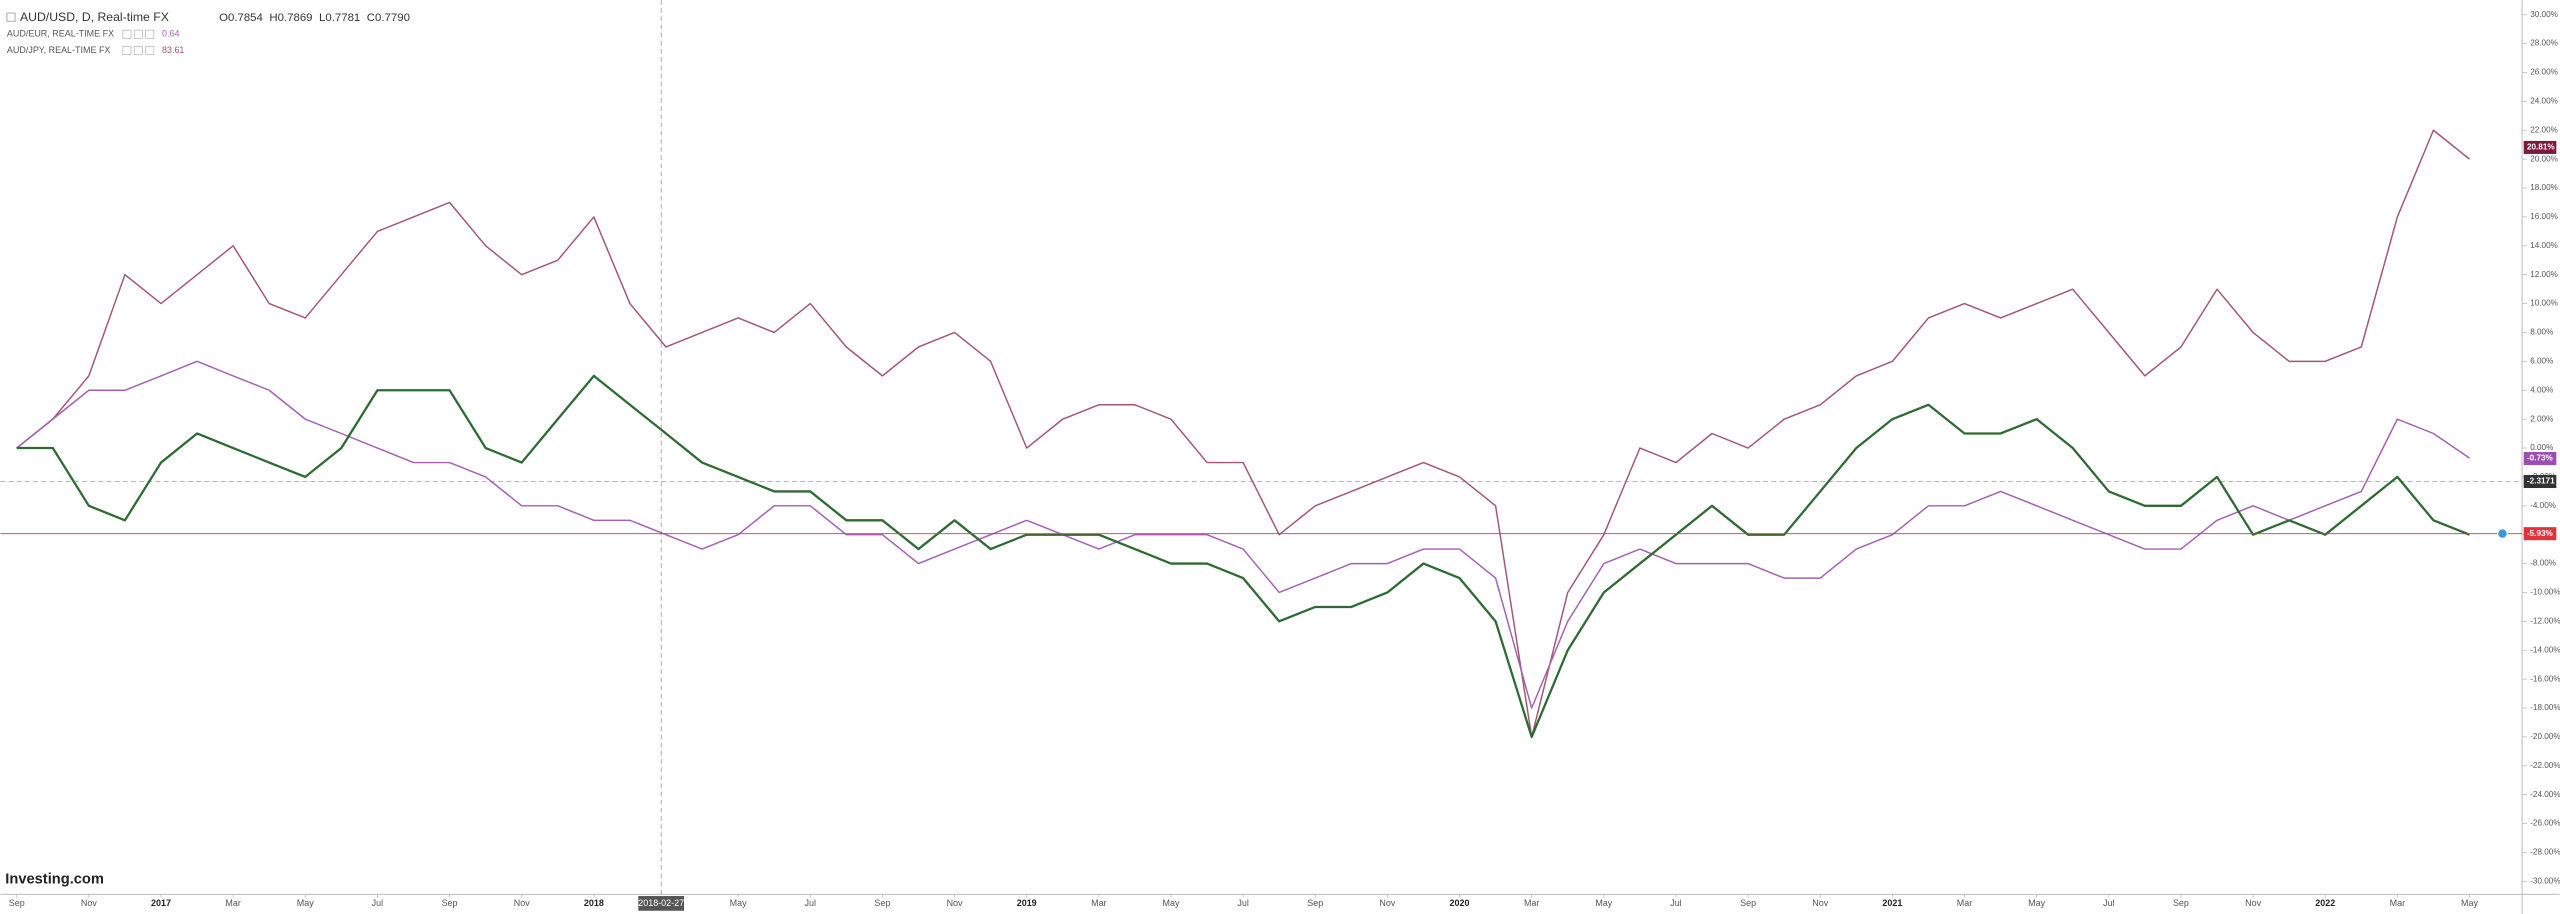 This screenshot has height=914, width=2560. I want to click on y-tick-label: 0.00%, so click(2541, 447).